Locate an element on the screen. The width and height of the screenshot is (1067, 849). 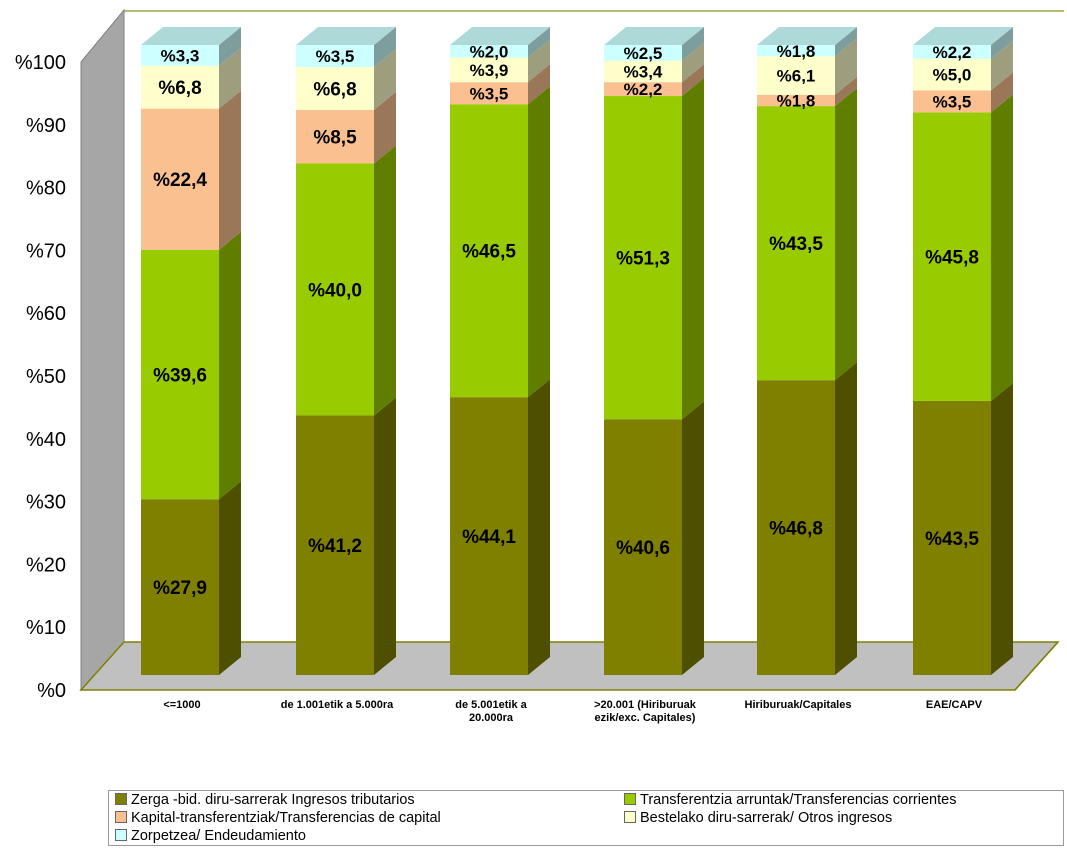
legend-item-endeudamiento: Zorpetzea/ Endeudamiento is located at coordinates (210, 836).